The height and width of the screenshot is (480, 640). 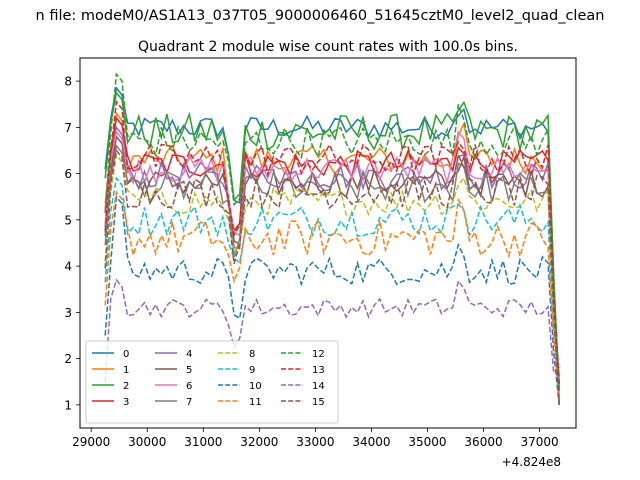 What do you see at coordinates (72, 243) in the screenshot?
I see `y-axis: 1 2 3 4 5 6 7 8` at bounding box center [72, 243].